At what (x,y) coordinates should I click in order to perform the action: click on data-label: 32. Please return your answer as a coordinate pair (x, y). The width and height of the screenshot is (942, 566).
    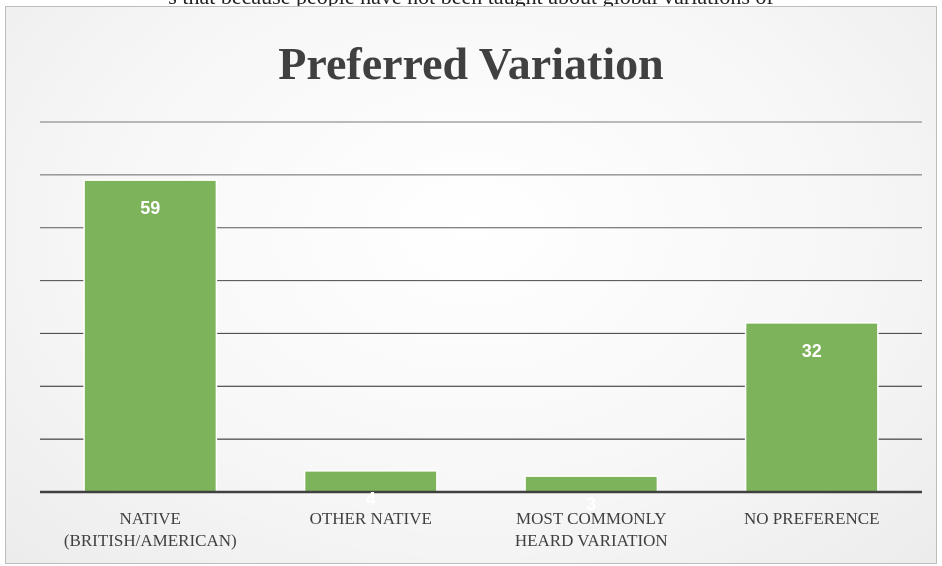
    Looking at the image, I should click on (812, 351).